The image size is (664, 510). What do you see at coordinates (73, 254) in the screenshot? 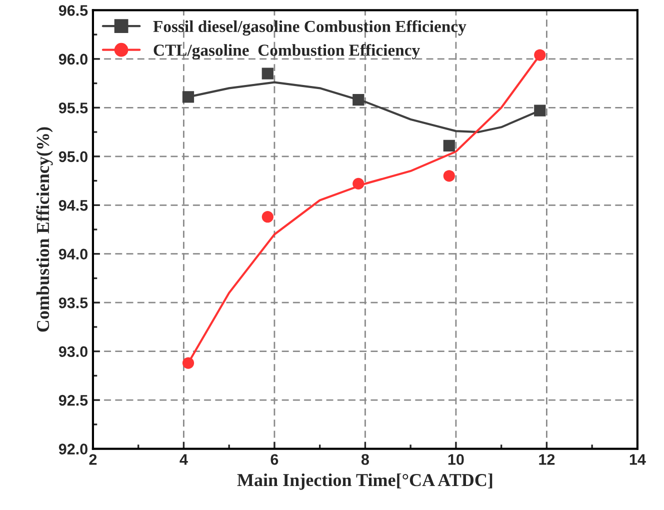
I see `y-tick-label: 94.0` at bounding box center [73, 254].